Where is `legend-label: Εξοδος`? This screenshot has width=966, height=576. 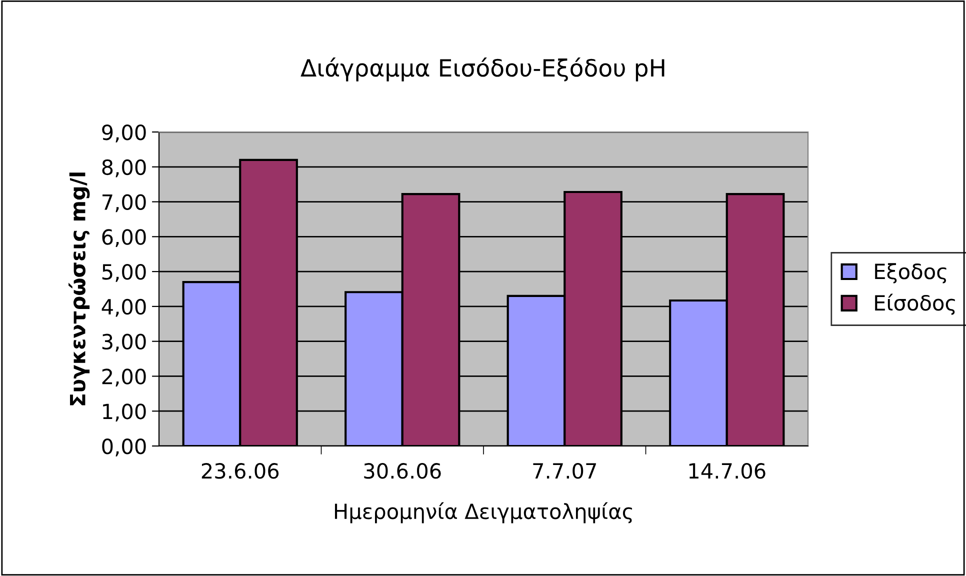
legend-label: Εξοδος is located at coordinates (910, 273).